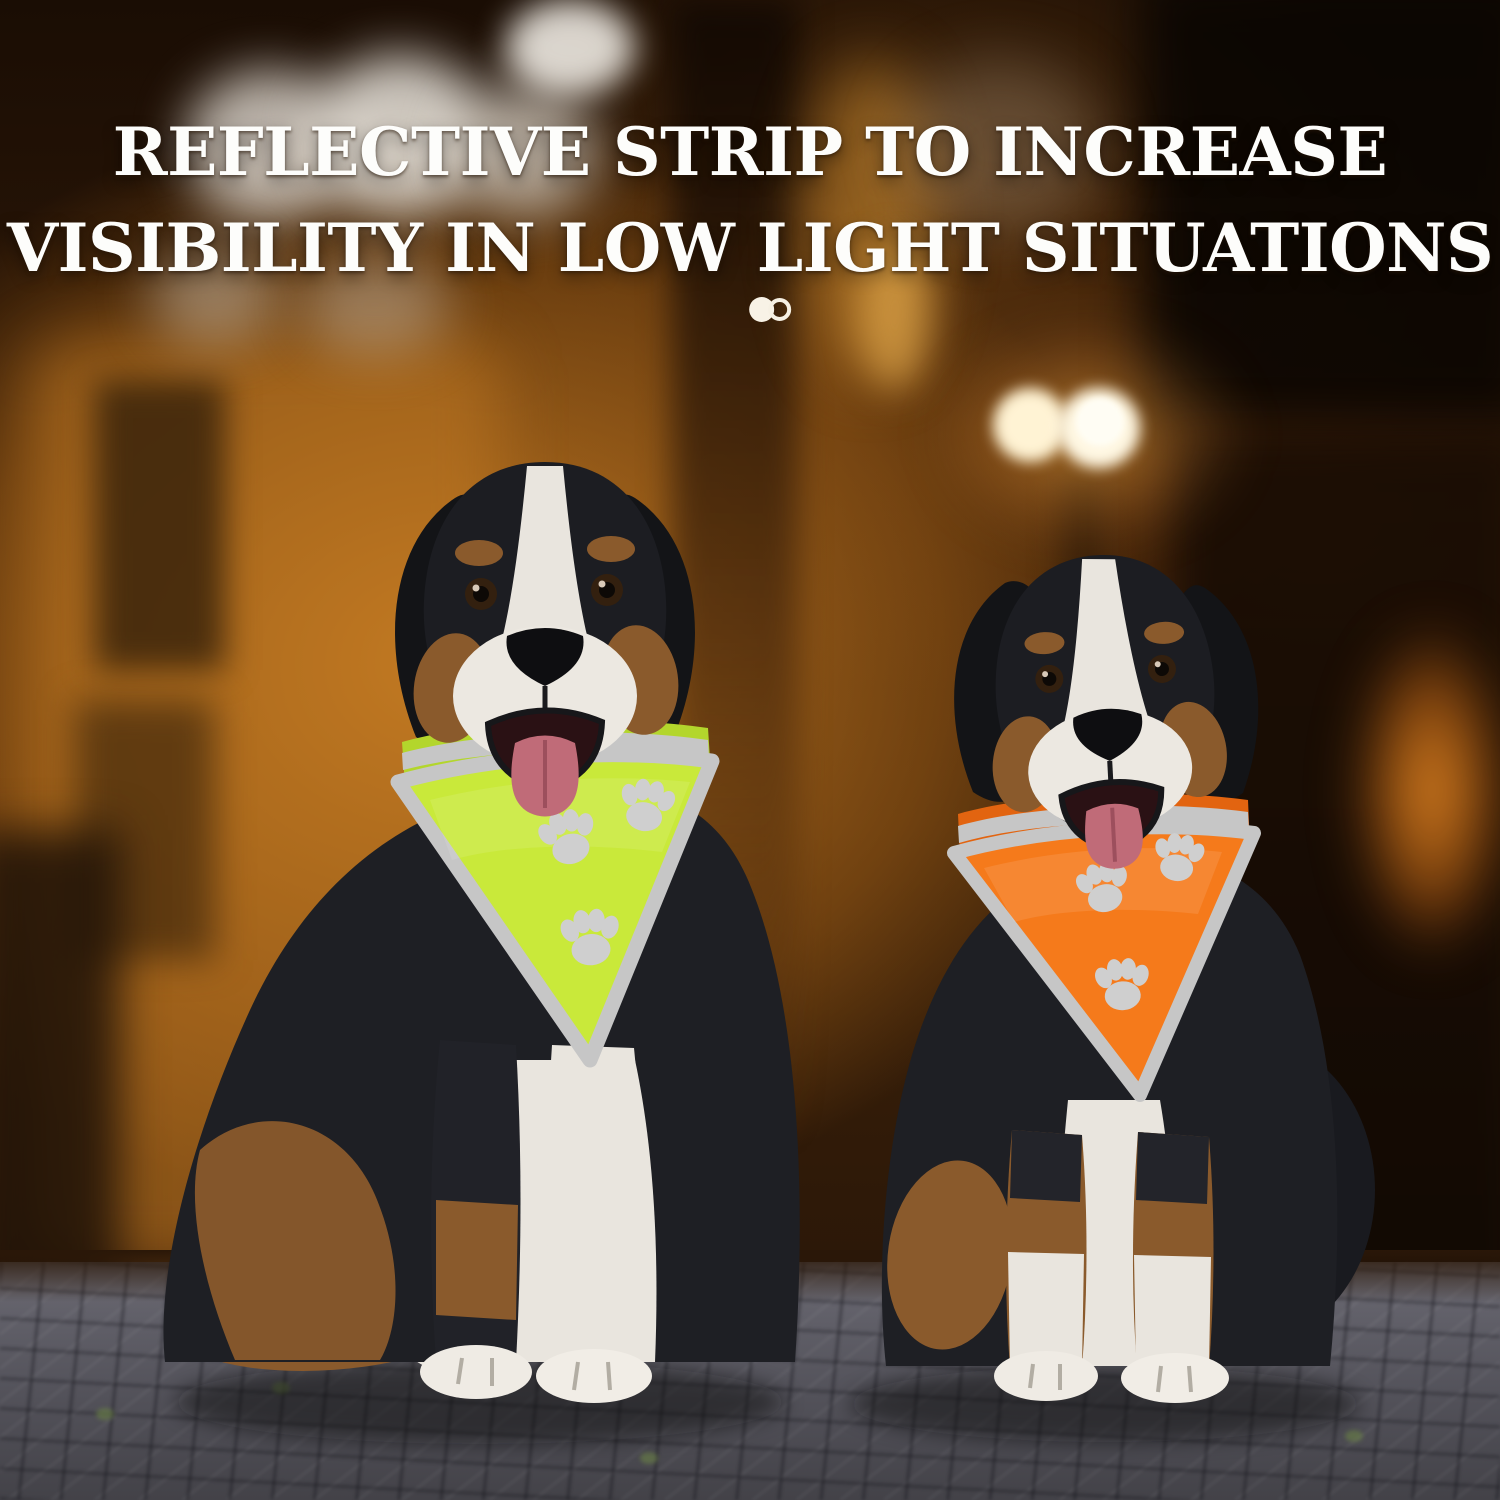  What do you see at coordinates (545, 657) in the screenshot?
I see `left-dog-nose` at bounding box center [545, 657].